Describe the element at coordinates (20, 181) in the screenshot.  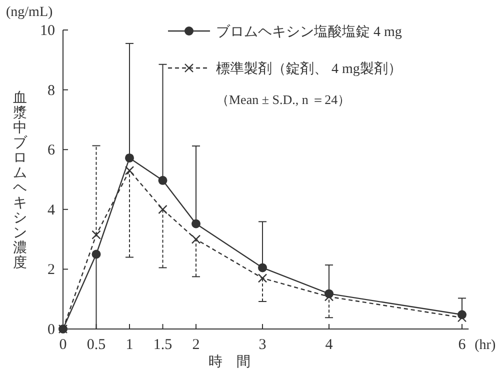
I see `text: 血漿中ブロムヘキシン濃度` at that location.